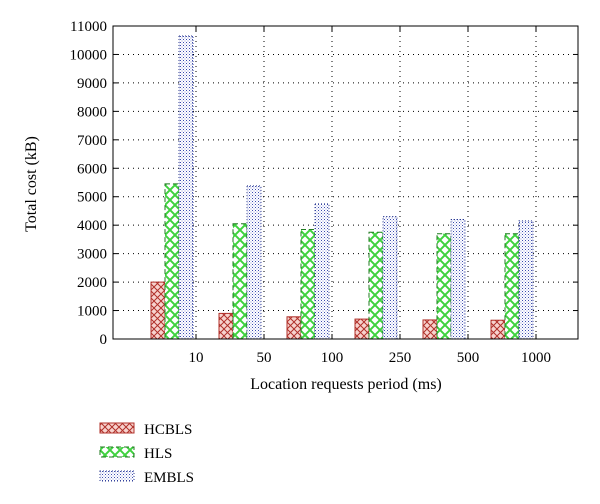 The width and height of the screenshot is (600, 504). I want to click on legend-label-embls: EMBLS, so click(169, 478).